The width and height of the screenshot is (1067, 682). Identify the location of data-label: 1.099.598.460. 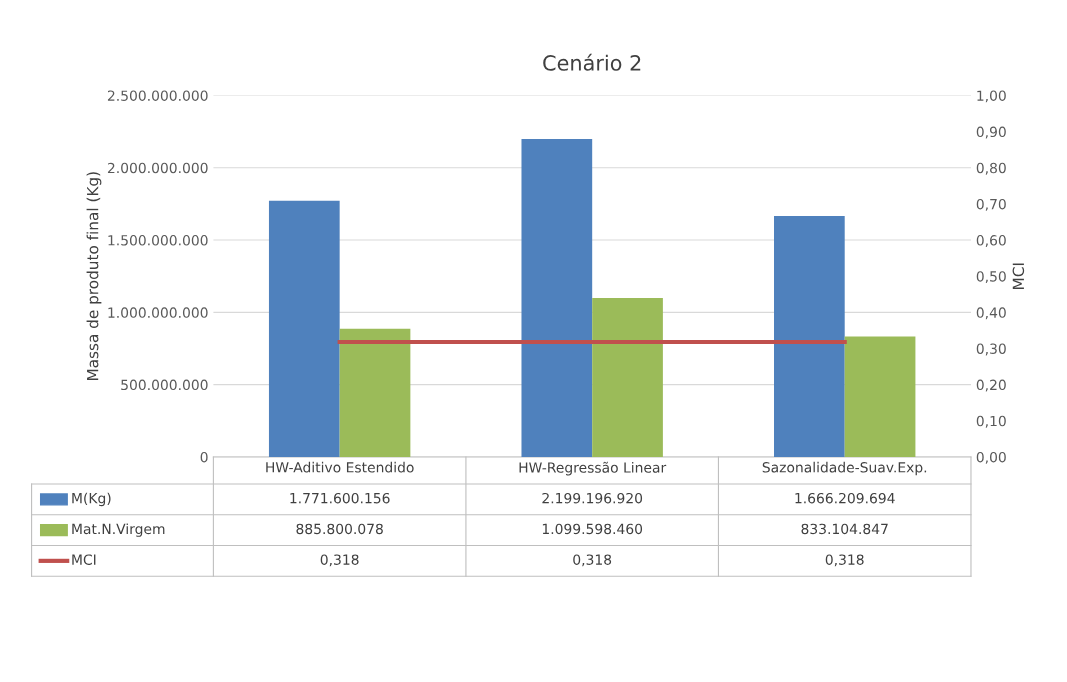
(592, 529).